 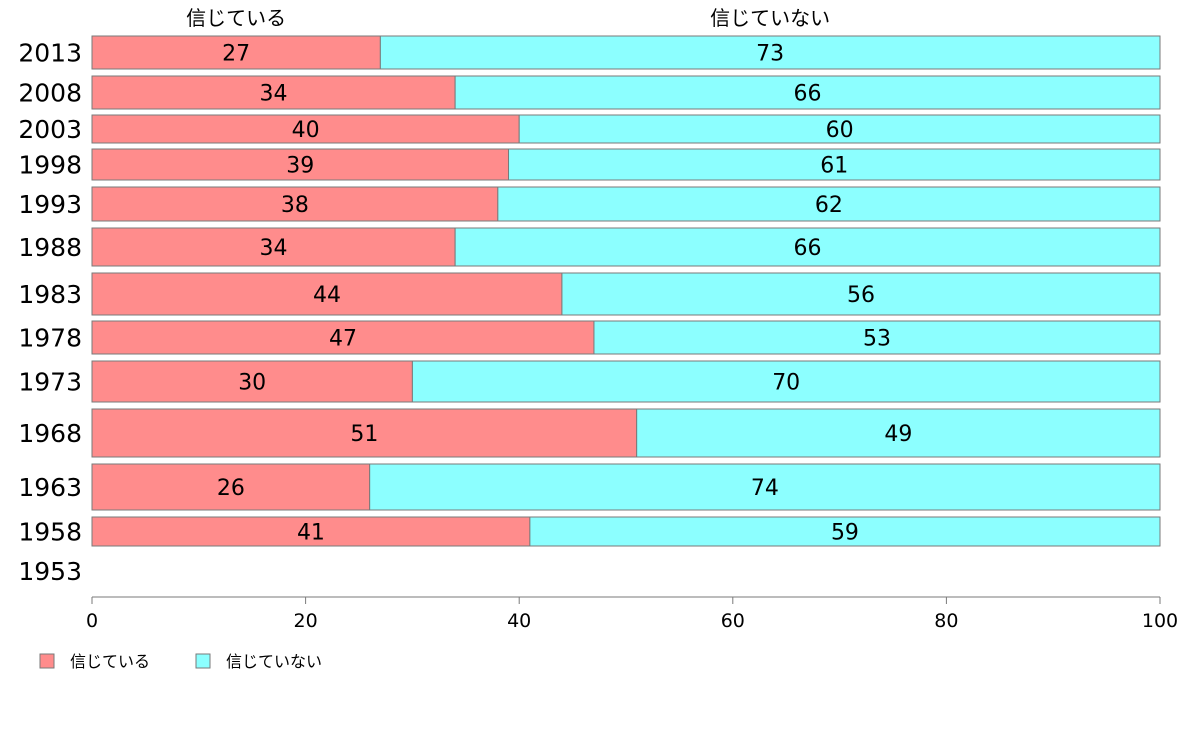 I want to click on y-label-1998: 1998, so click(x=50, y=165).